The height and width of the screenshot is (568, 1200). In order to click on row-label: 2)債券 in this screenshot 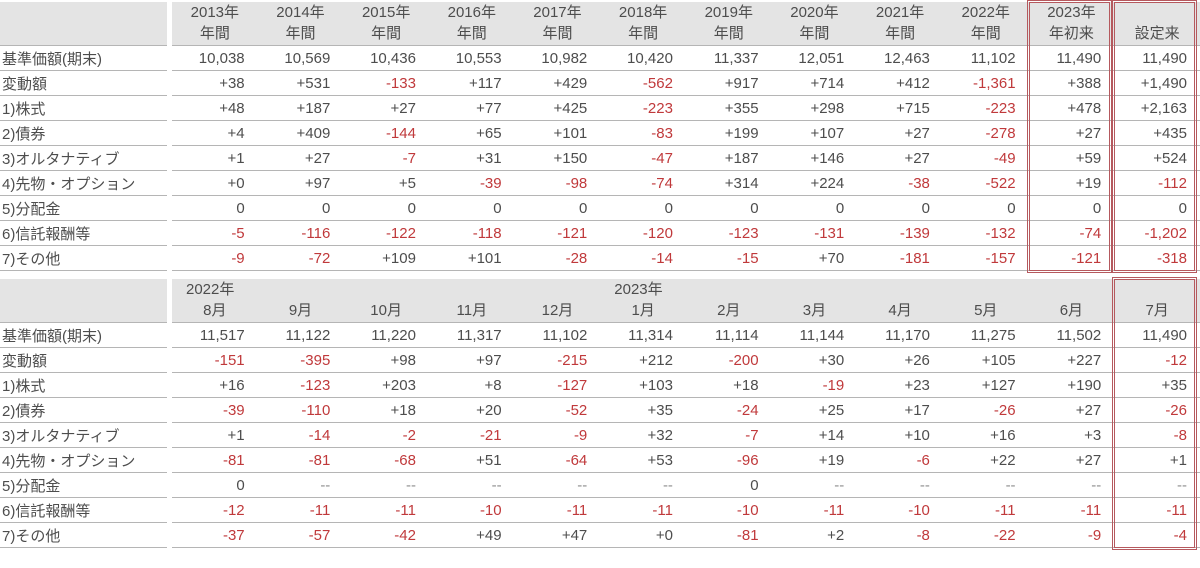, I will do `click(83, 133)`.